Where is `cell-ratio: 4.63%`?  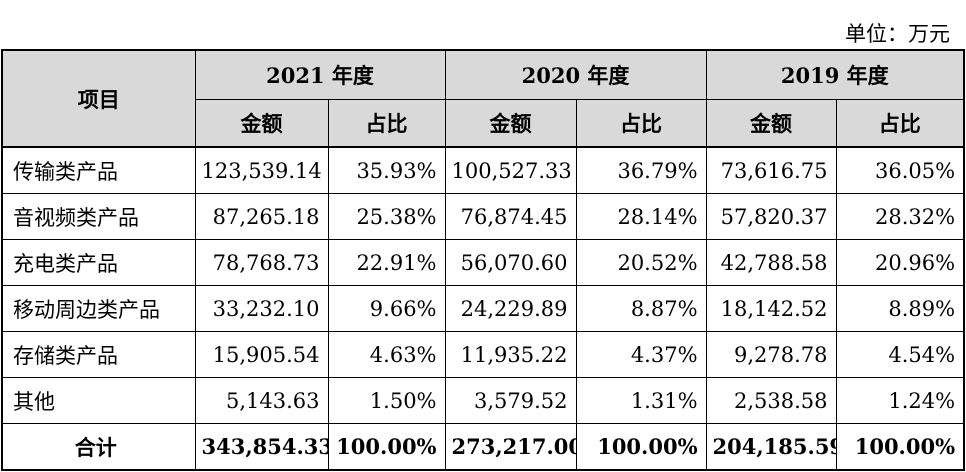 cell-ratio: 4.63% is located at coordinates (386, 354).